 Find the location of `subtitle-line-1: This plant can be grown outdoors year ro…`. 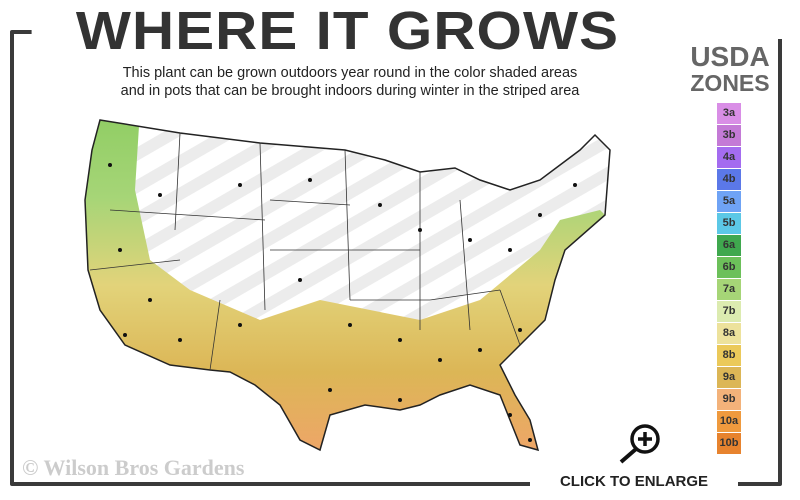

subtitle-line-1: This plant can be grown outdoors year ro… is located at coordinates (350, 73).